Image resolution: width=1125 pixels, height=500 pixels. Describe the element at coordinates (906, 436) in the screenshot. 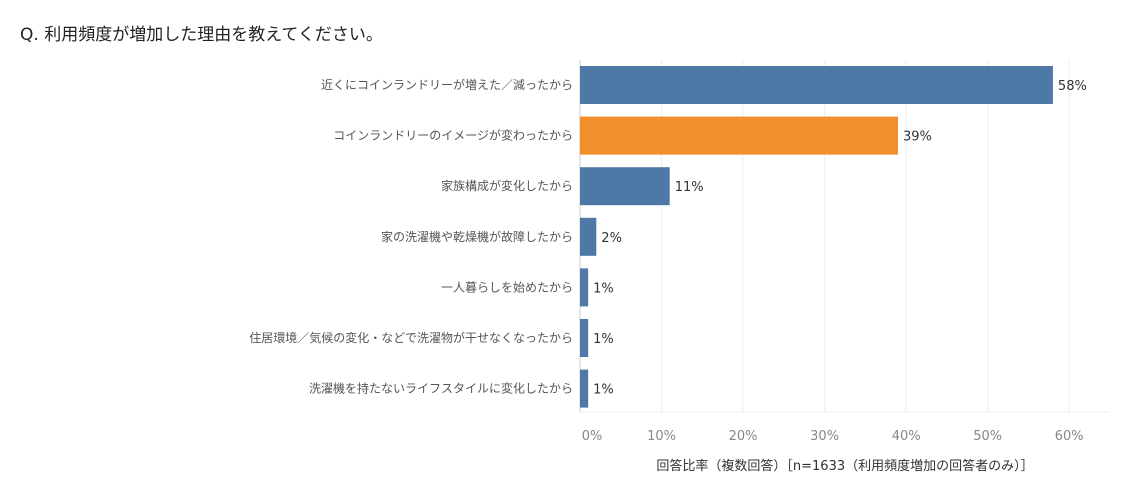

I see `x-tick-label: 40%` at that location.